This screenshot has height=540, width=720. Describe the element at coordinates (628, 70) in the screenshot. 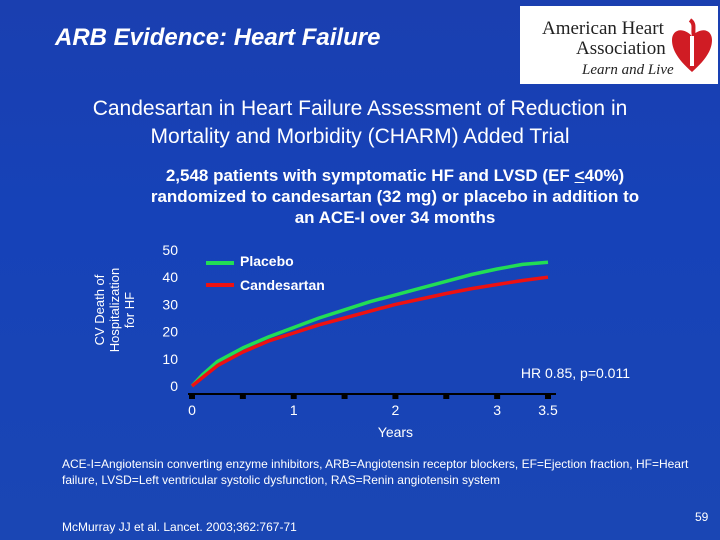

I see `logo-tagline: Learn and Live` at that location.